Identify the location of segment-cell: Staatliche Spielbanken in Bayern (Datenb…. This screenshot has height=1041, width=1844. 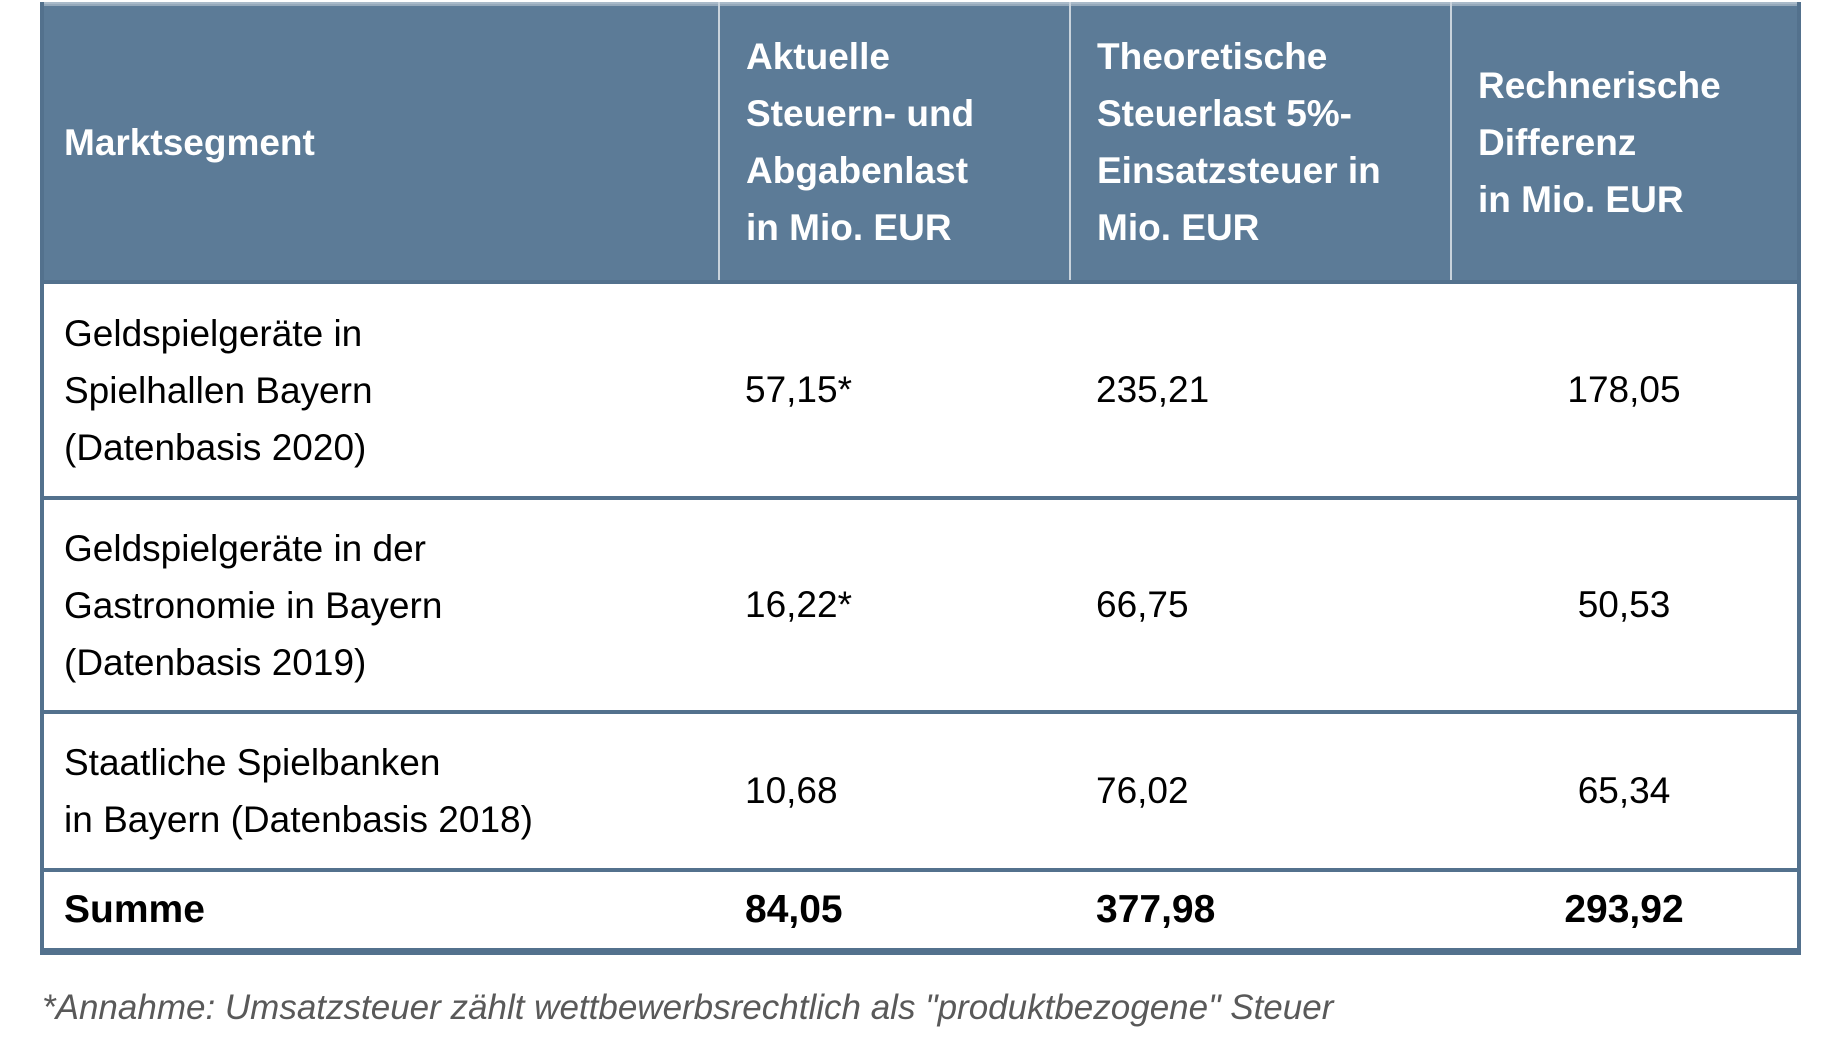
(298, 791).